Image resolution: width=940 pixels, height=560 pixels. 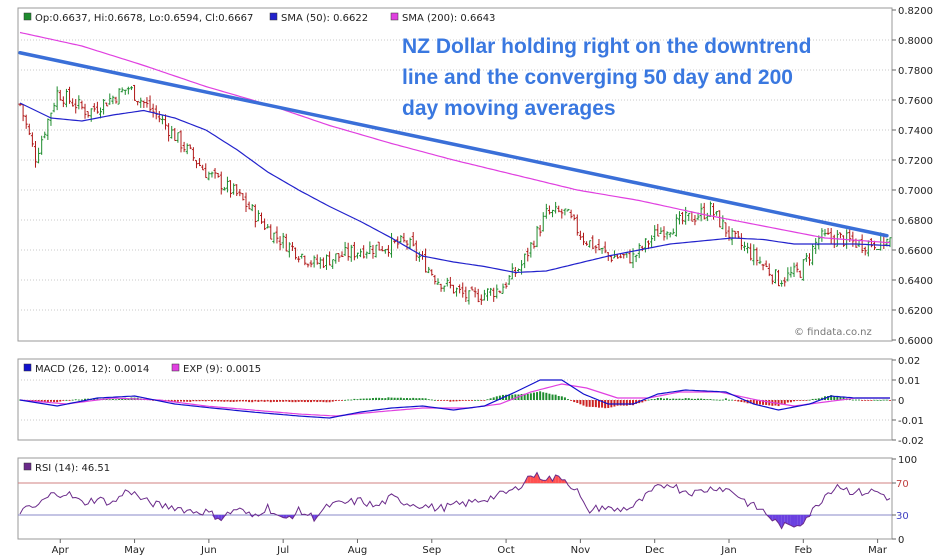 What do you see at coordinates (901, 540) in the screenshot?
I see `rsi-y-tick-label: 0` at bounding box center [901, 540].